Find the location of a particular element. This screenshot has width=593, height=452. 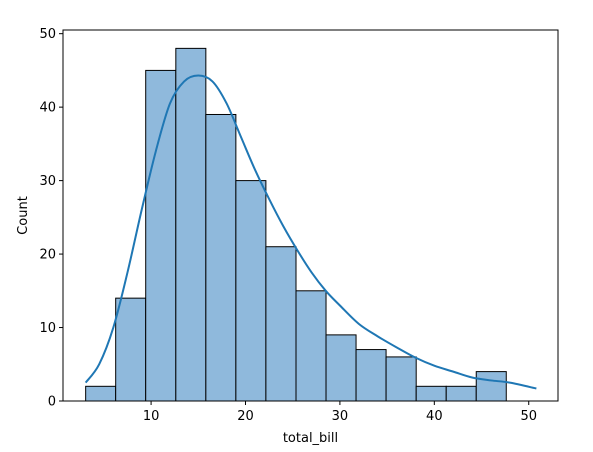

y-tick-label-10: 10 is located at coordinates (47, 328).